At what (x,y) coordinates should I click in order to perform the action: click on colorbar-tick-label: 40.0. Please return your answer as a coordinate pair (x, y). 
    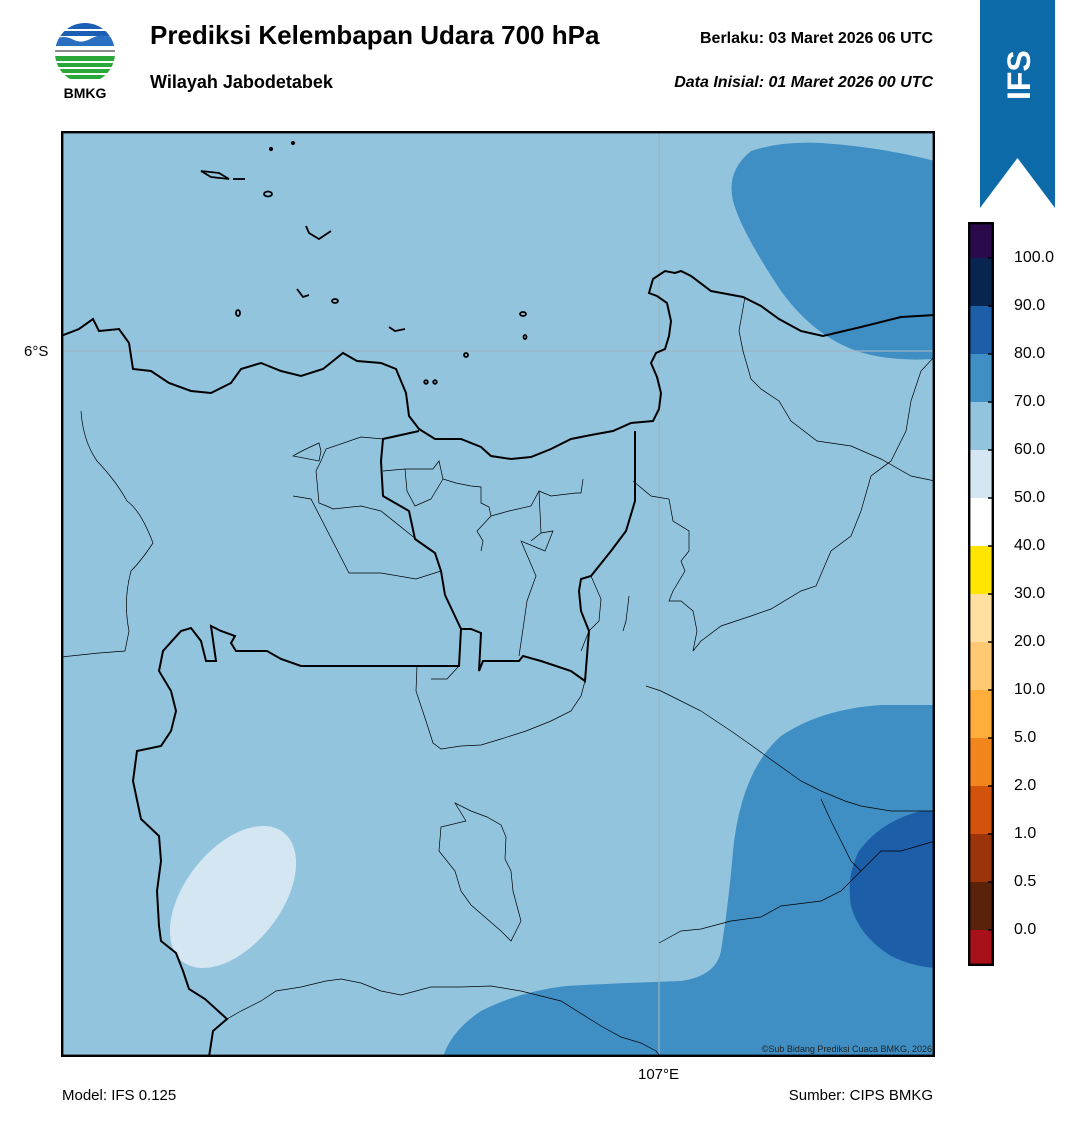
    Looking at the image, I should click on (1030, 545).